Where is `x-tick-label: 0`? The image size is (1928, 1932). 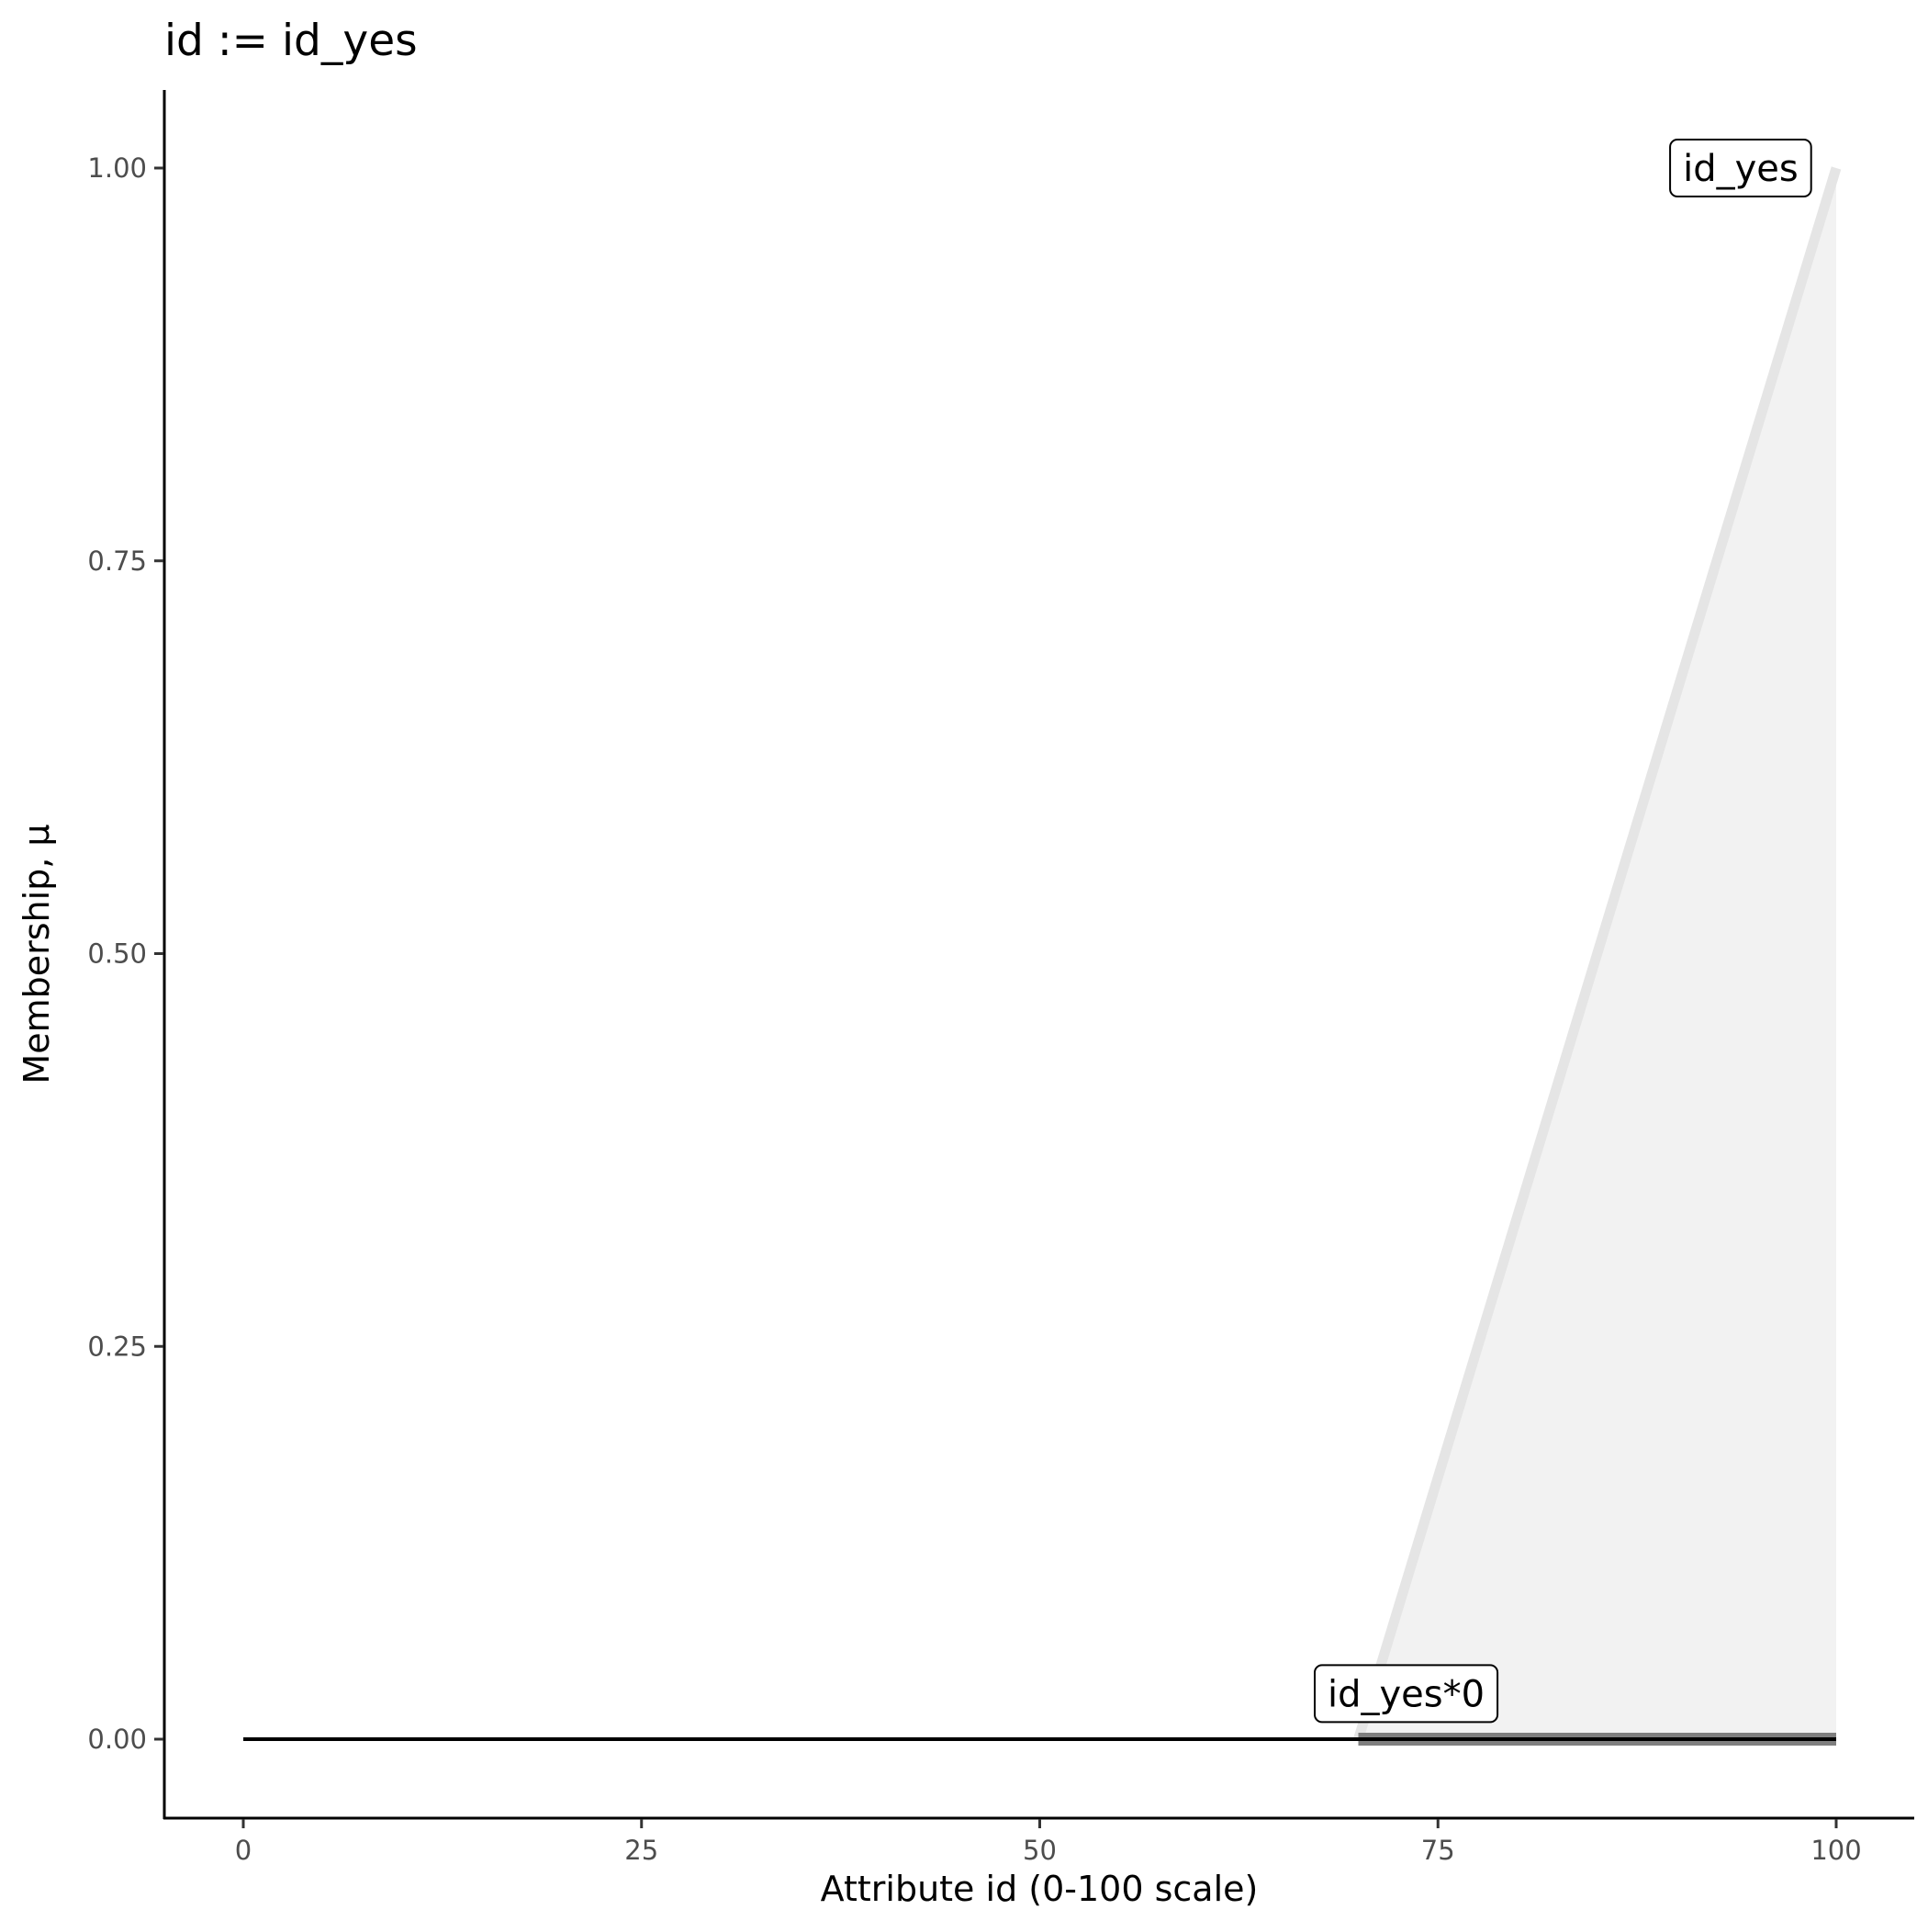 x-tick-label: 0 is located at coordinates (243, 1850).